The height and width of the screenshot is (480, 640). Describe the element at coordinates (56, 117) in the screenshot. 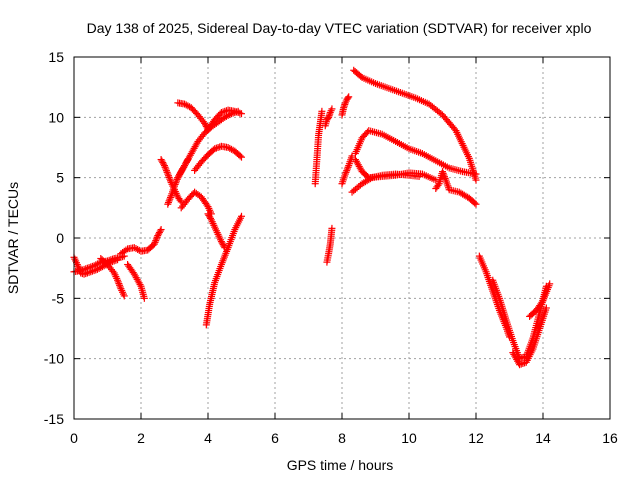

I see `y-tick-label: 10` at that location.